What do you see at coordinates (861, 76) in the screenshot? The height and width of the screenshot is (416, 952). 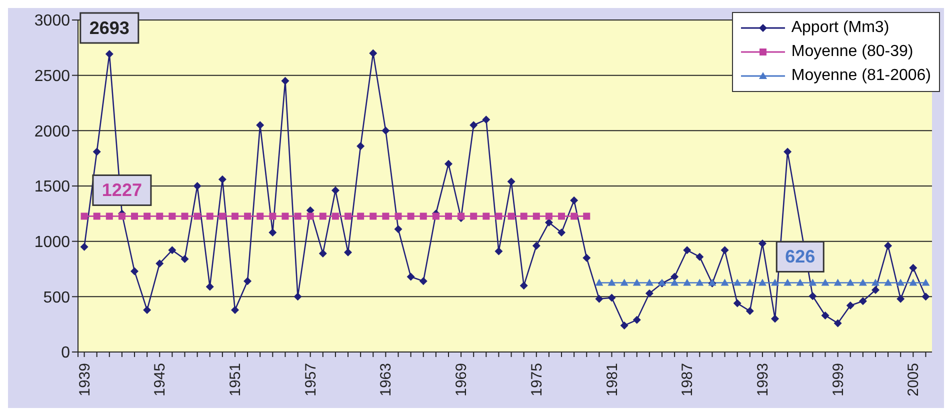 I see `legend-label: Moyenne (81-2006)` at bounding box center [861, 76].